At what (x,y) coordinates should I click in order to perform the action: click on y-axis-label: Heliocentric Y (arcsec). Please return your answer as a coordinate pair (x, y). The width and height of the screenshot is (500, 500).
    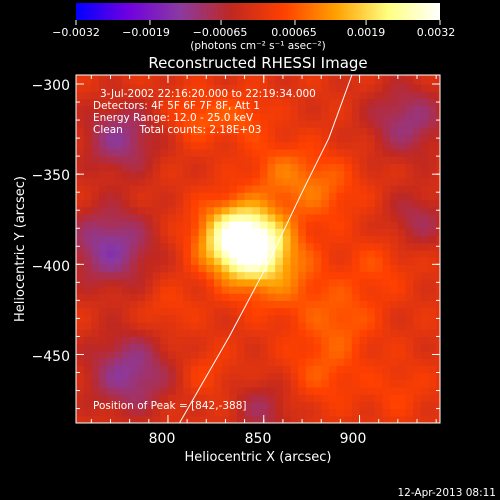
    Looking at the image, I should click on (20, 249).